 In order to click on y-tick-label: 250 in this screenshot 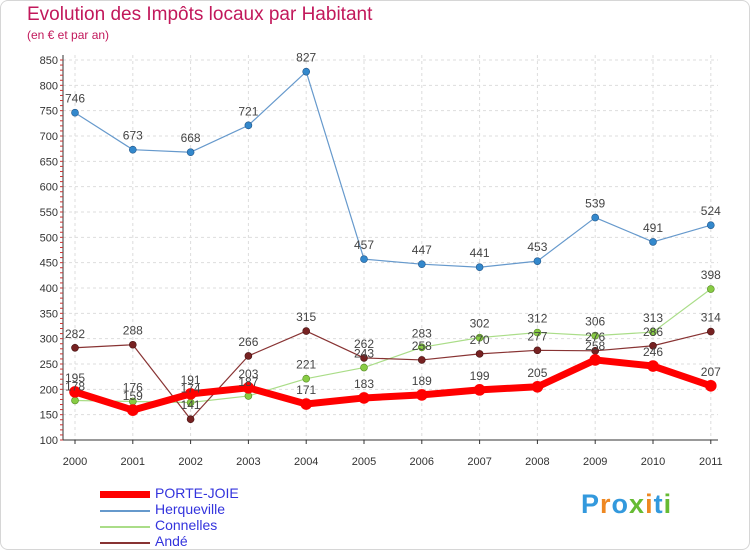, I will do `click(49, 365)`.